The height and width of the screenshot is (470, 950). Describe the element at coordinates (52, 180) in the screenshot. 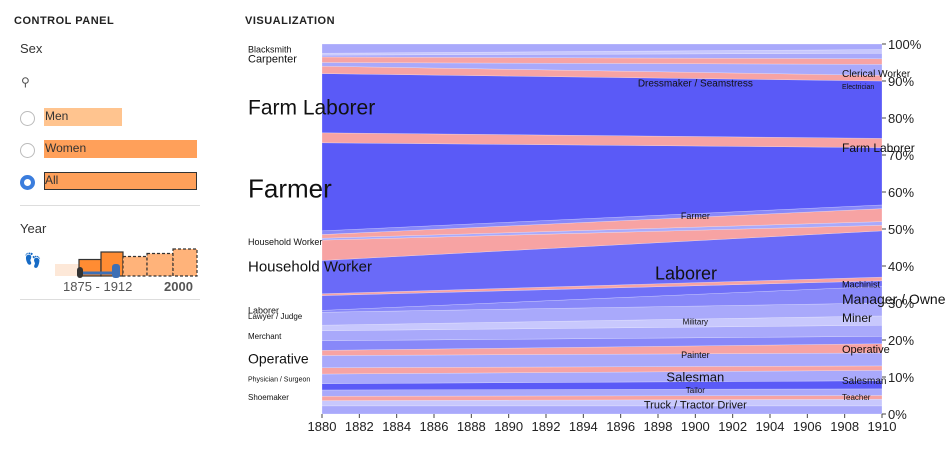

I see `sex-option-label: All` at that location.